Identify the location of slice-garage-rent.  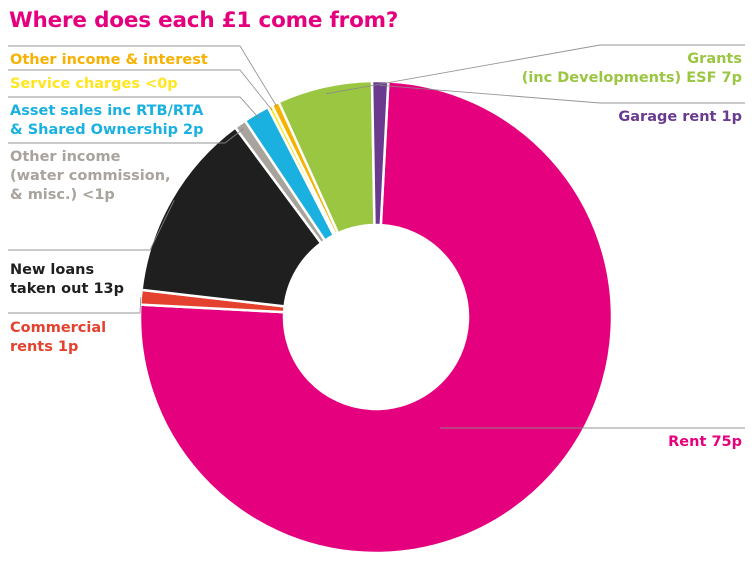
(380, 153).